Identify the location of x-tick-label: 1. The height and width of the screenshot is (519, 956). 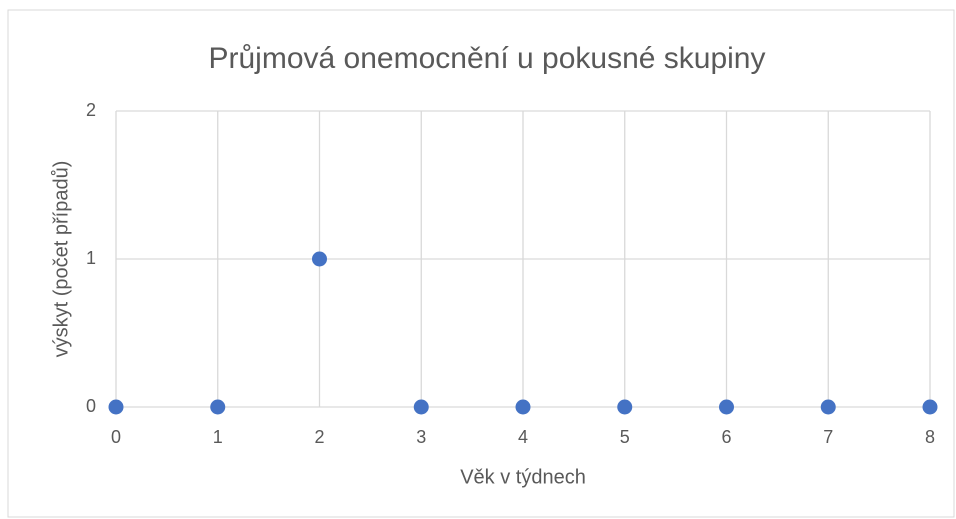
(218, 437).